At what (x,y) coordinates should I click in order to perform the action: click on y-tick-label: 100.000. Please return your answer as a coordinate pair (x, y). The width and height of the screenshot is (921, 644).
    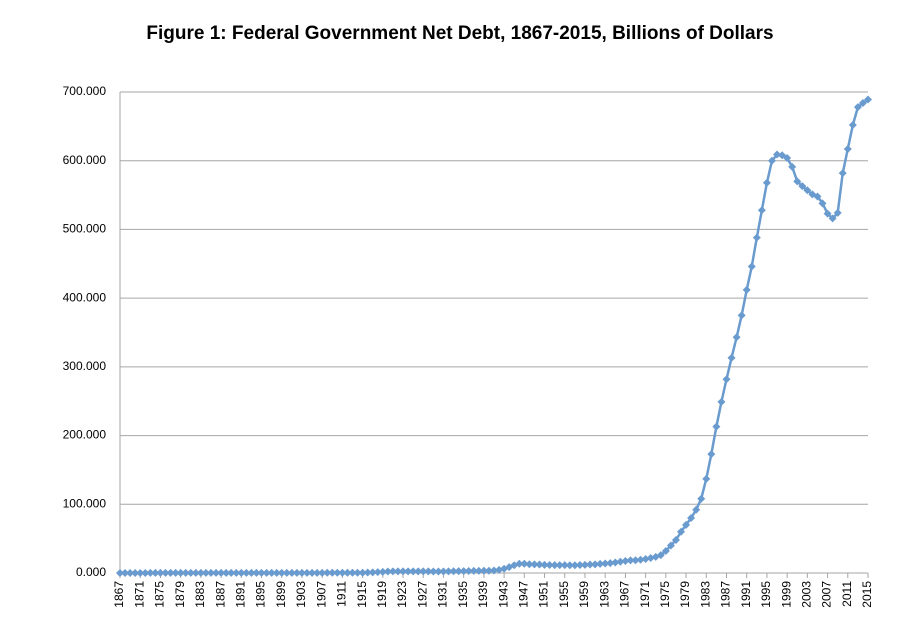
    Looking at the image, I should click on (85, 503).